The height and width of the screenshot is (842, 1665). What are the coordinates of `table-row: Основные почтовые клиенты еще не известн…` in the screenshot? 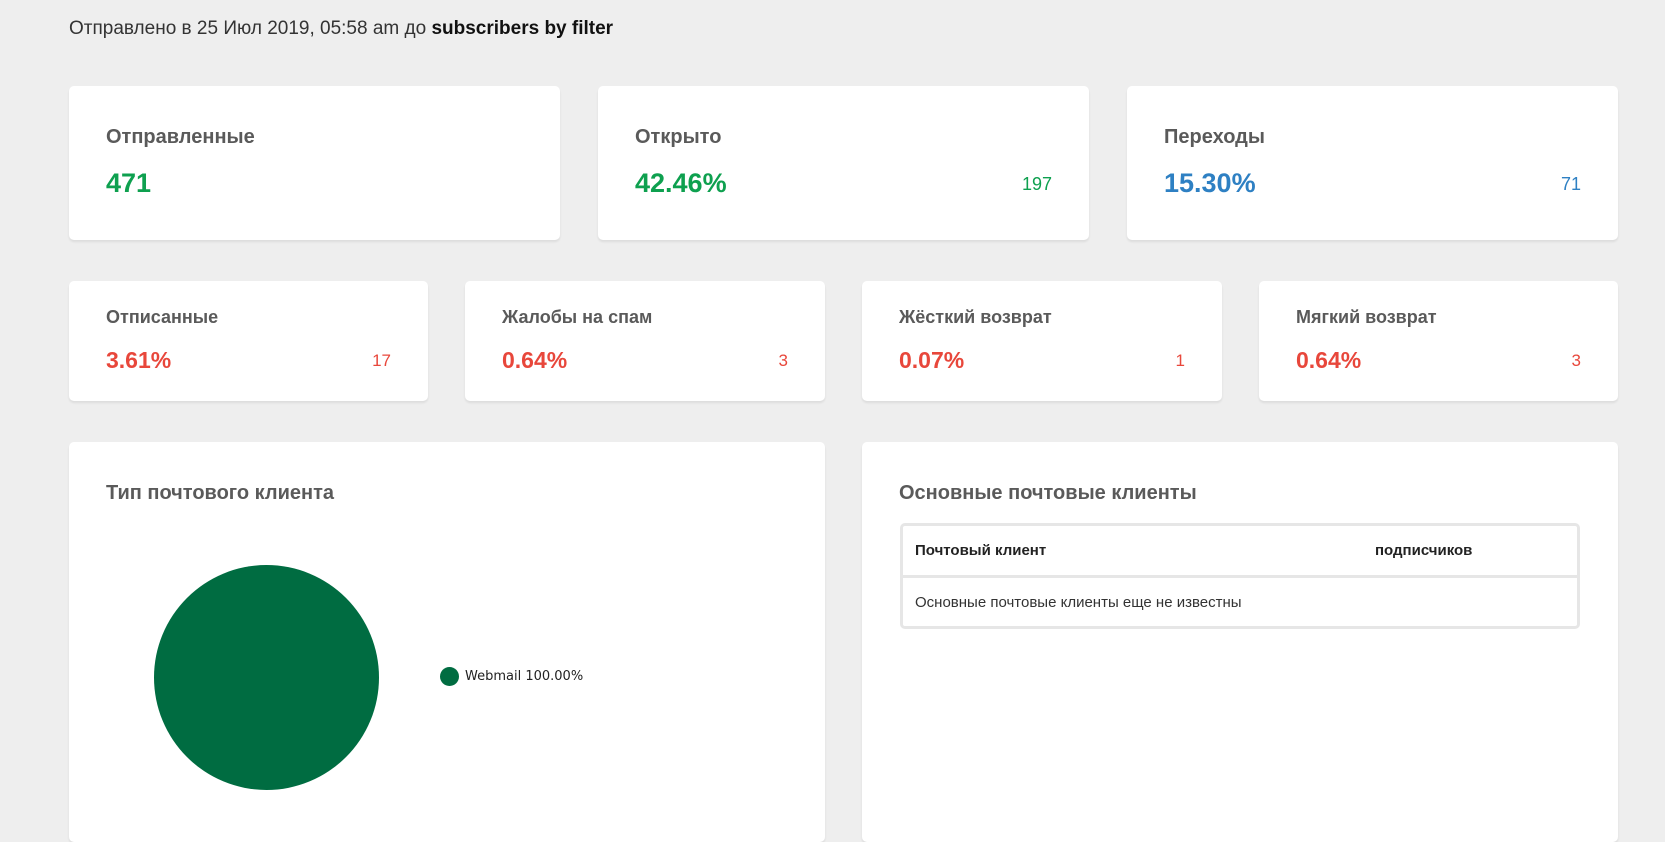 It's located at (1078, 602).